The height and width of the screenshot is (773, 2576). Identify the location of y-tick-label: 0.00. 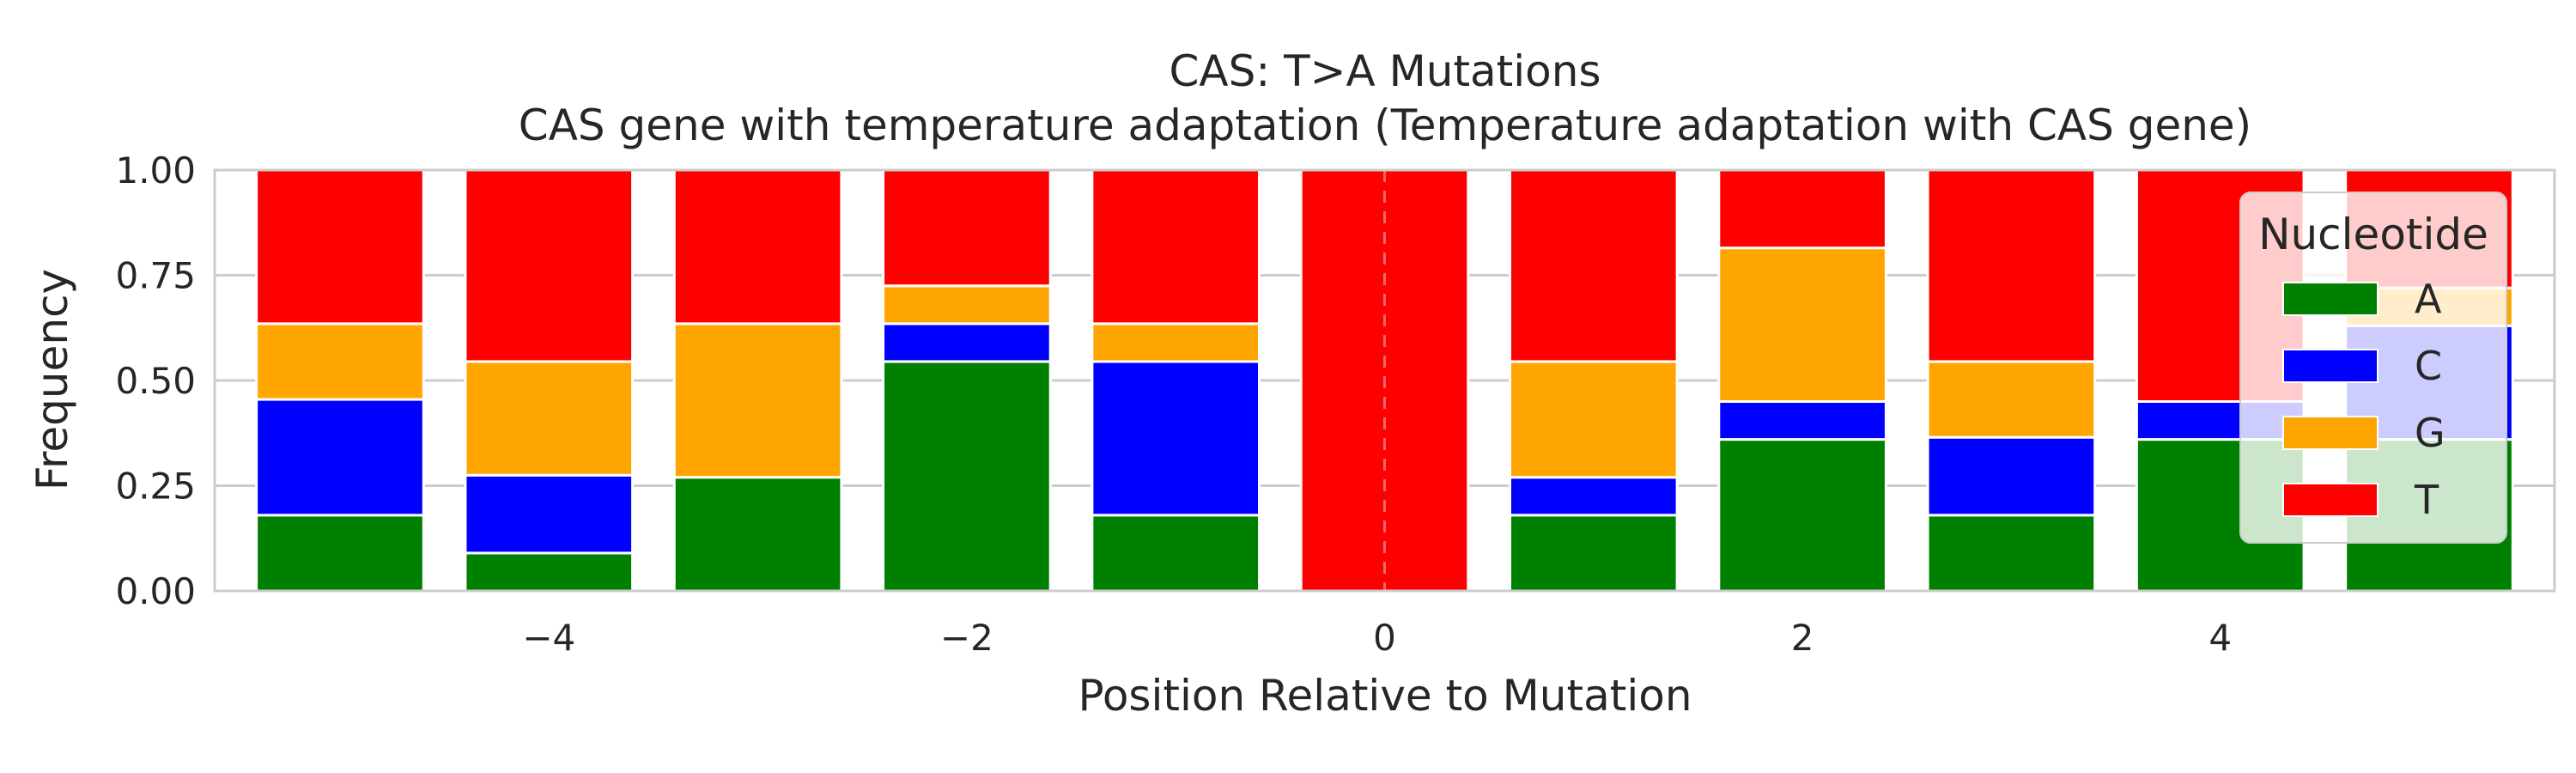
(155, 591).